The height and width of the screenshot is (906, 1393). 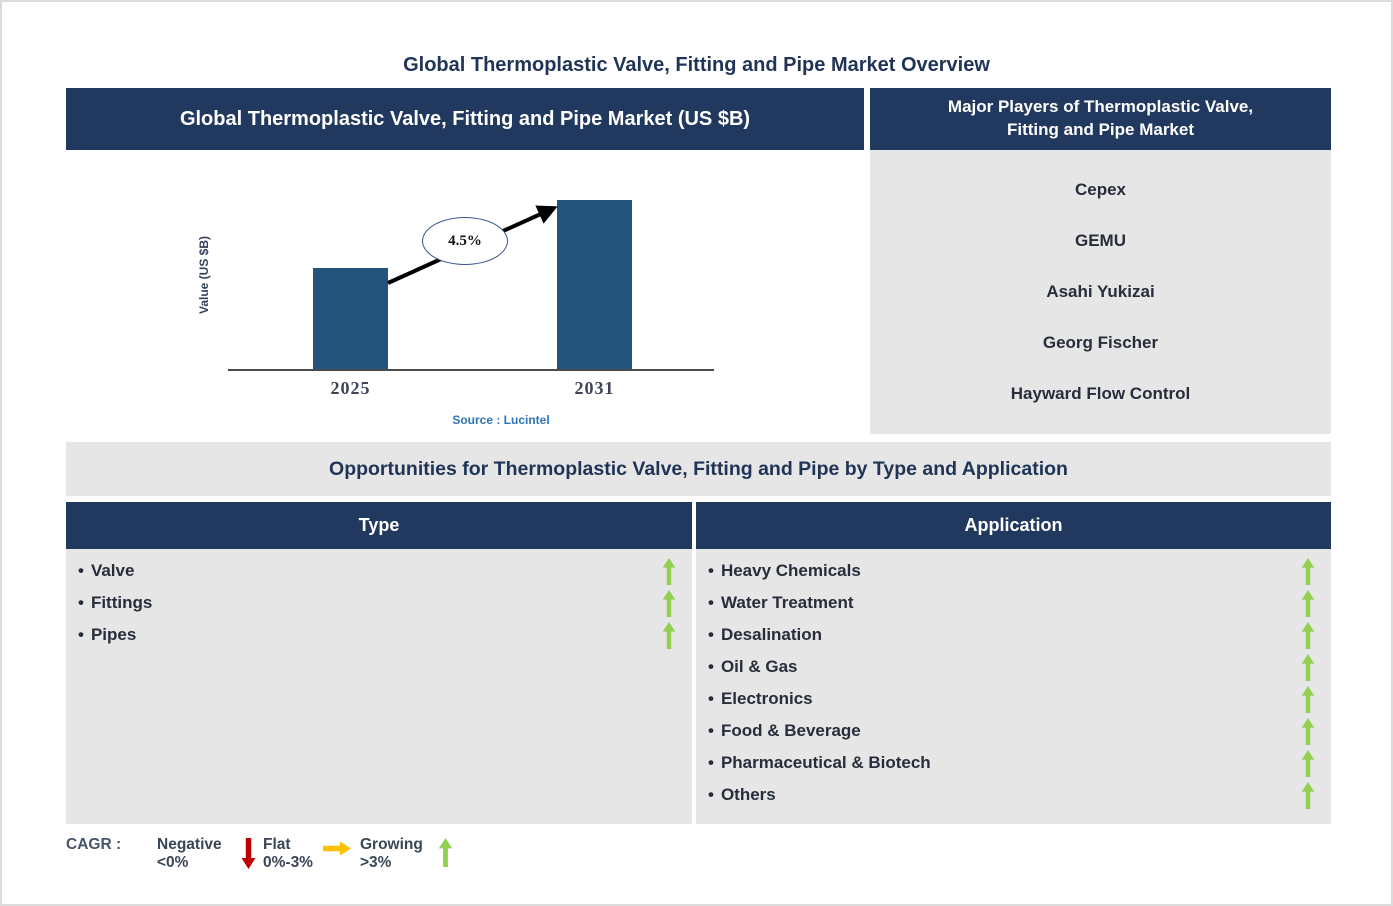 What do you see at coordinates (594, 284) in the screenshot?
I see `bar-2031` at bounding box center [594, 284].